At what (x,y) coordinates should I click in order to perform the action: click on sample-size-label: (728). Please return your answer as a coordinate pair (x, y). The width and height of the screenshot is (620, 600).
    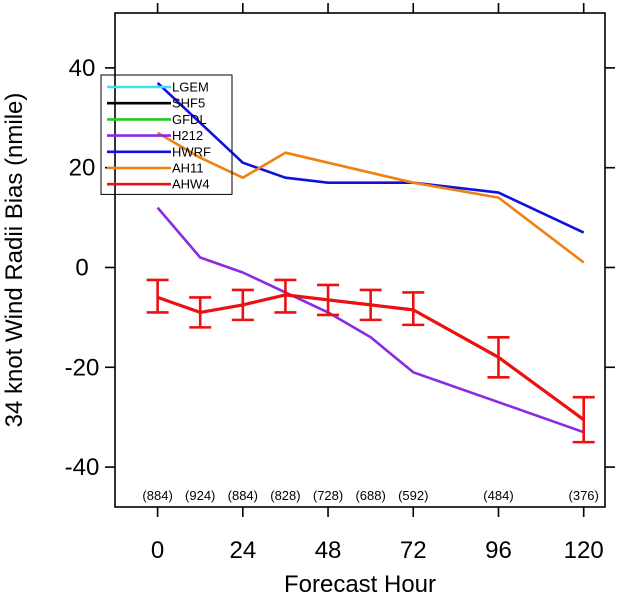
    Looking at the image, I should click on (328, 495).